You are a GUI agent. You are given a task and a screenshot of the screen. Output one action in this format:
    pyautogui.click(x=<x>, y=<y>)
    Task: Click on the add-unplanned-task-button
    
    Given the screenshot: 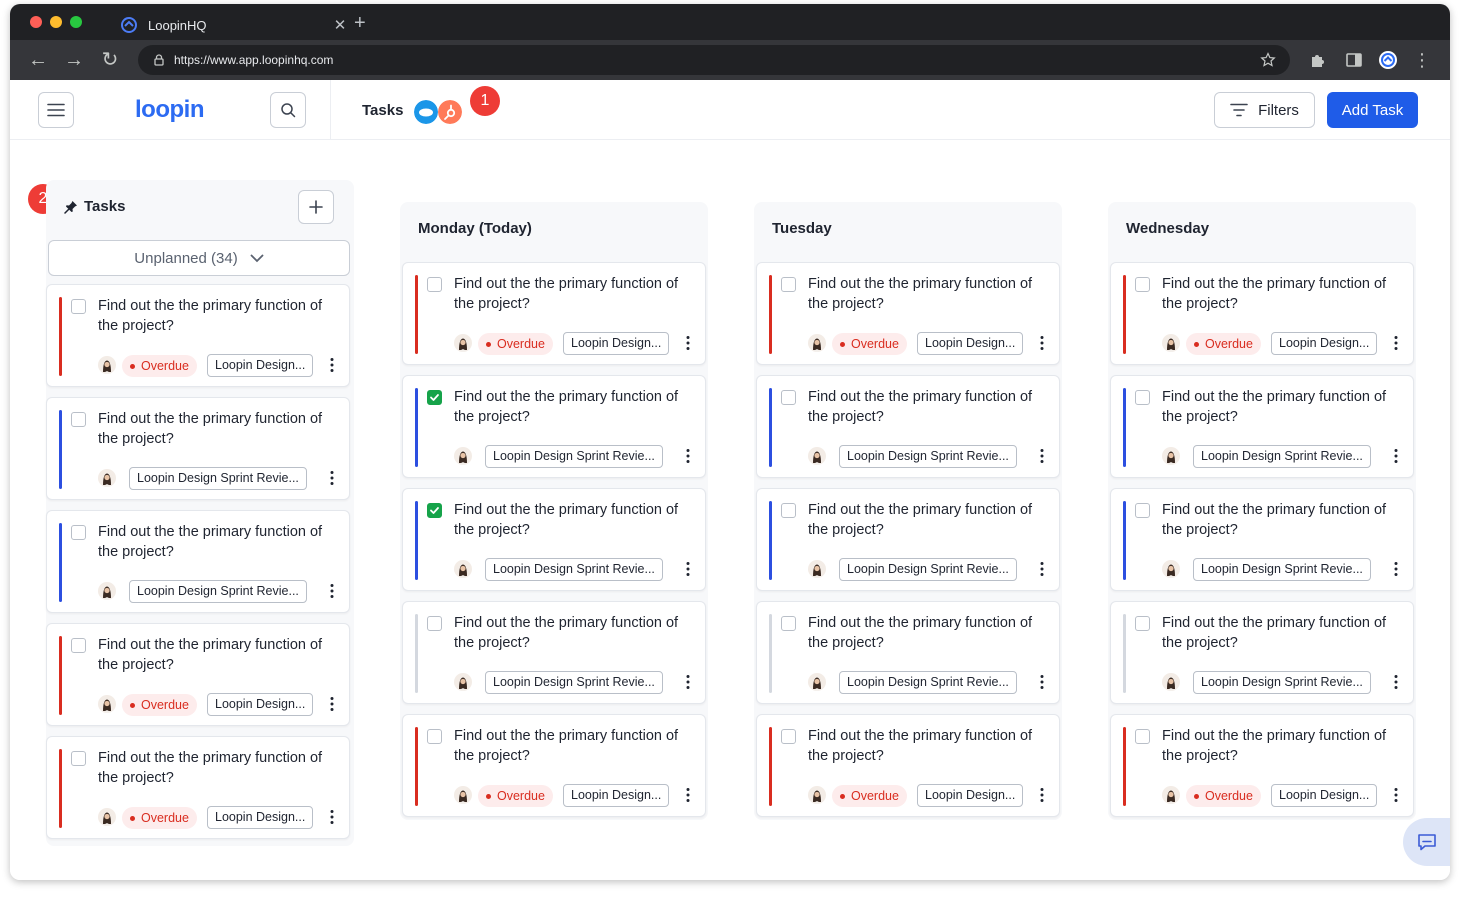 What is the action you would take?
    pyautogui.click(x=316, y=207)
    